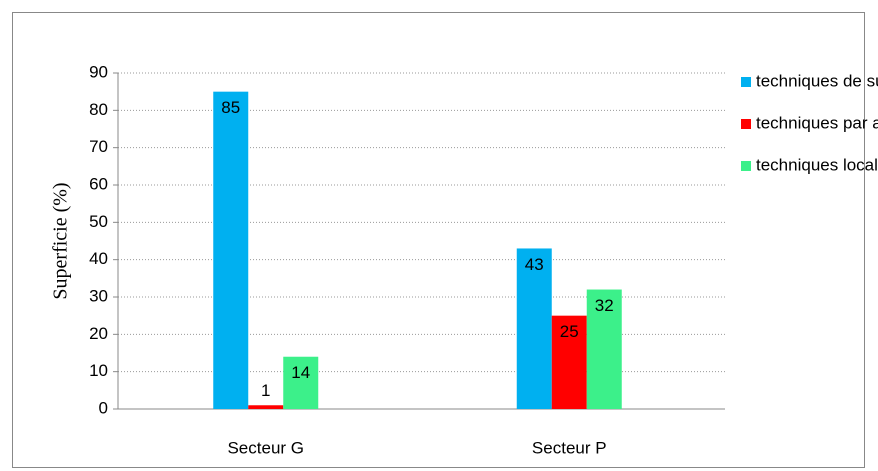 The width and height of the screenshot is (878, 471). Describe the element at coordinates (817, 80) in the screenshot. I see `legend-label: techniques de surface` at that location.